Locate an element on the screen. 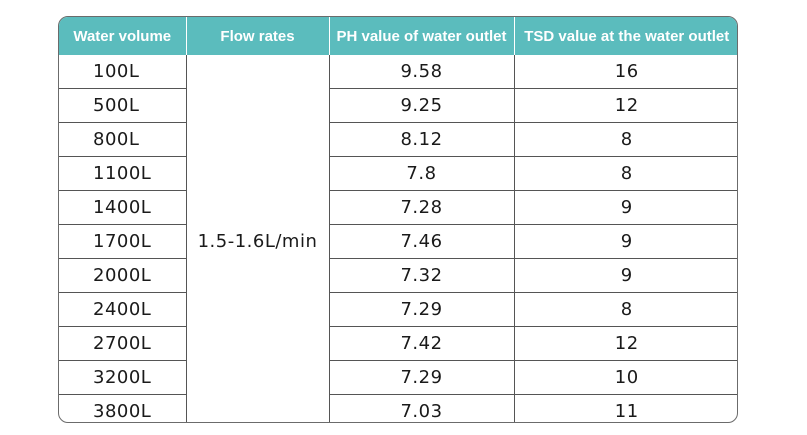 This screenshot has height=435, width=807. ph-cell: 7.46 is located at coordinates (422, 241).